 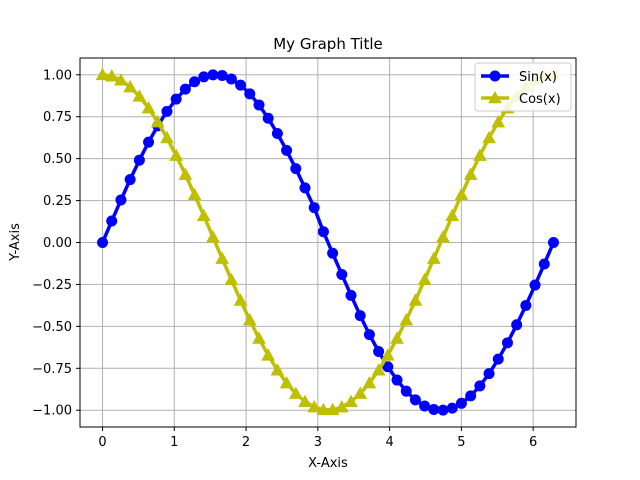 I want to click on y-axis-label: Y-Axis, so click(x=15, y=242).